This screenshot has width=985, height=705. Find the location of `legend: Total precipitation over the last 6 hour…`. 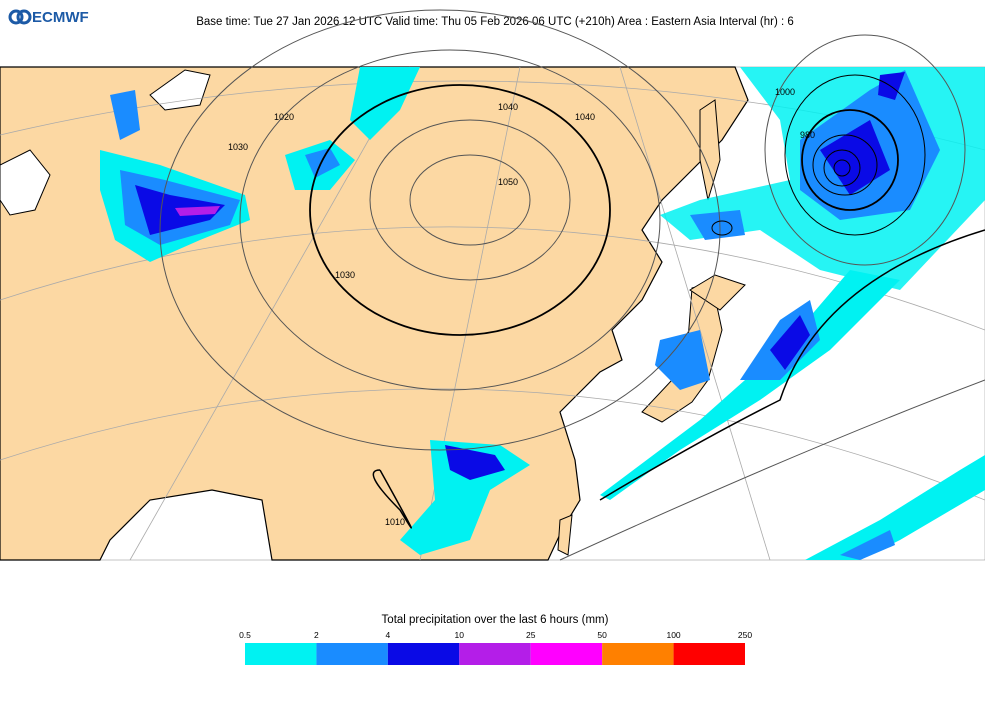

legend: Total precipitation over the last 6 hour… is located at coordinates (495, 639).